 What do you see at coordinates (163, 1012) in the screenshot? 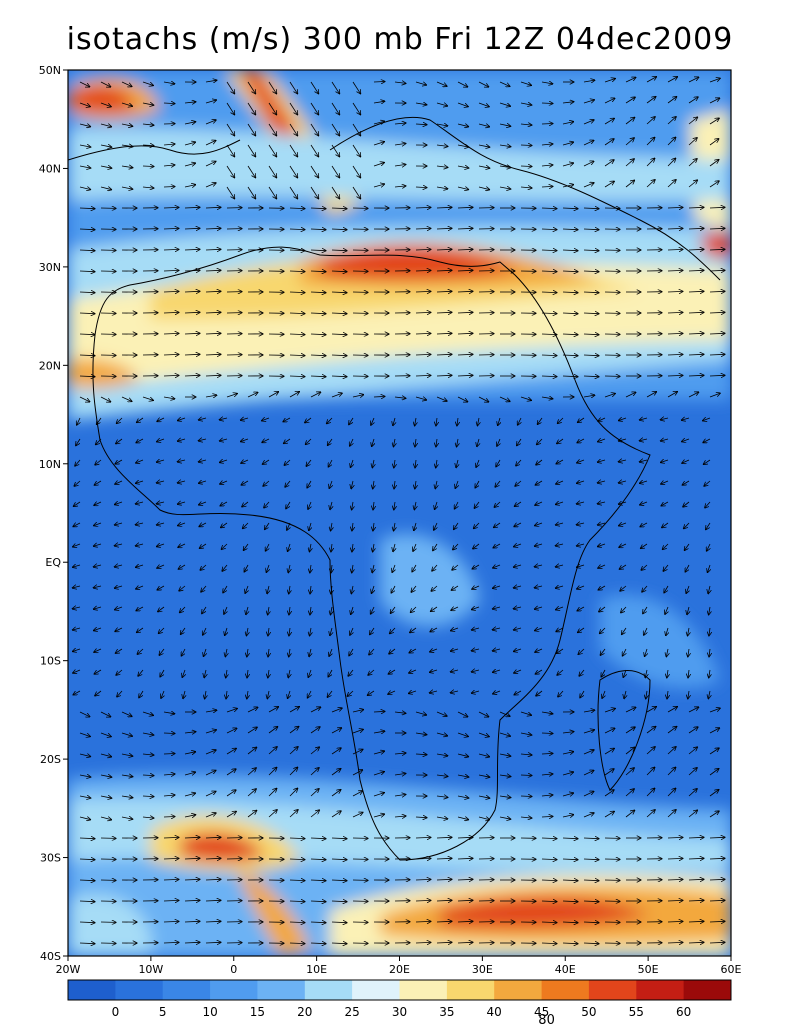
I see `colorbar-label: 5` at bounding box center [163, 1012].